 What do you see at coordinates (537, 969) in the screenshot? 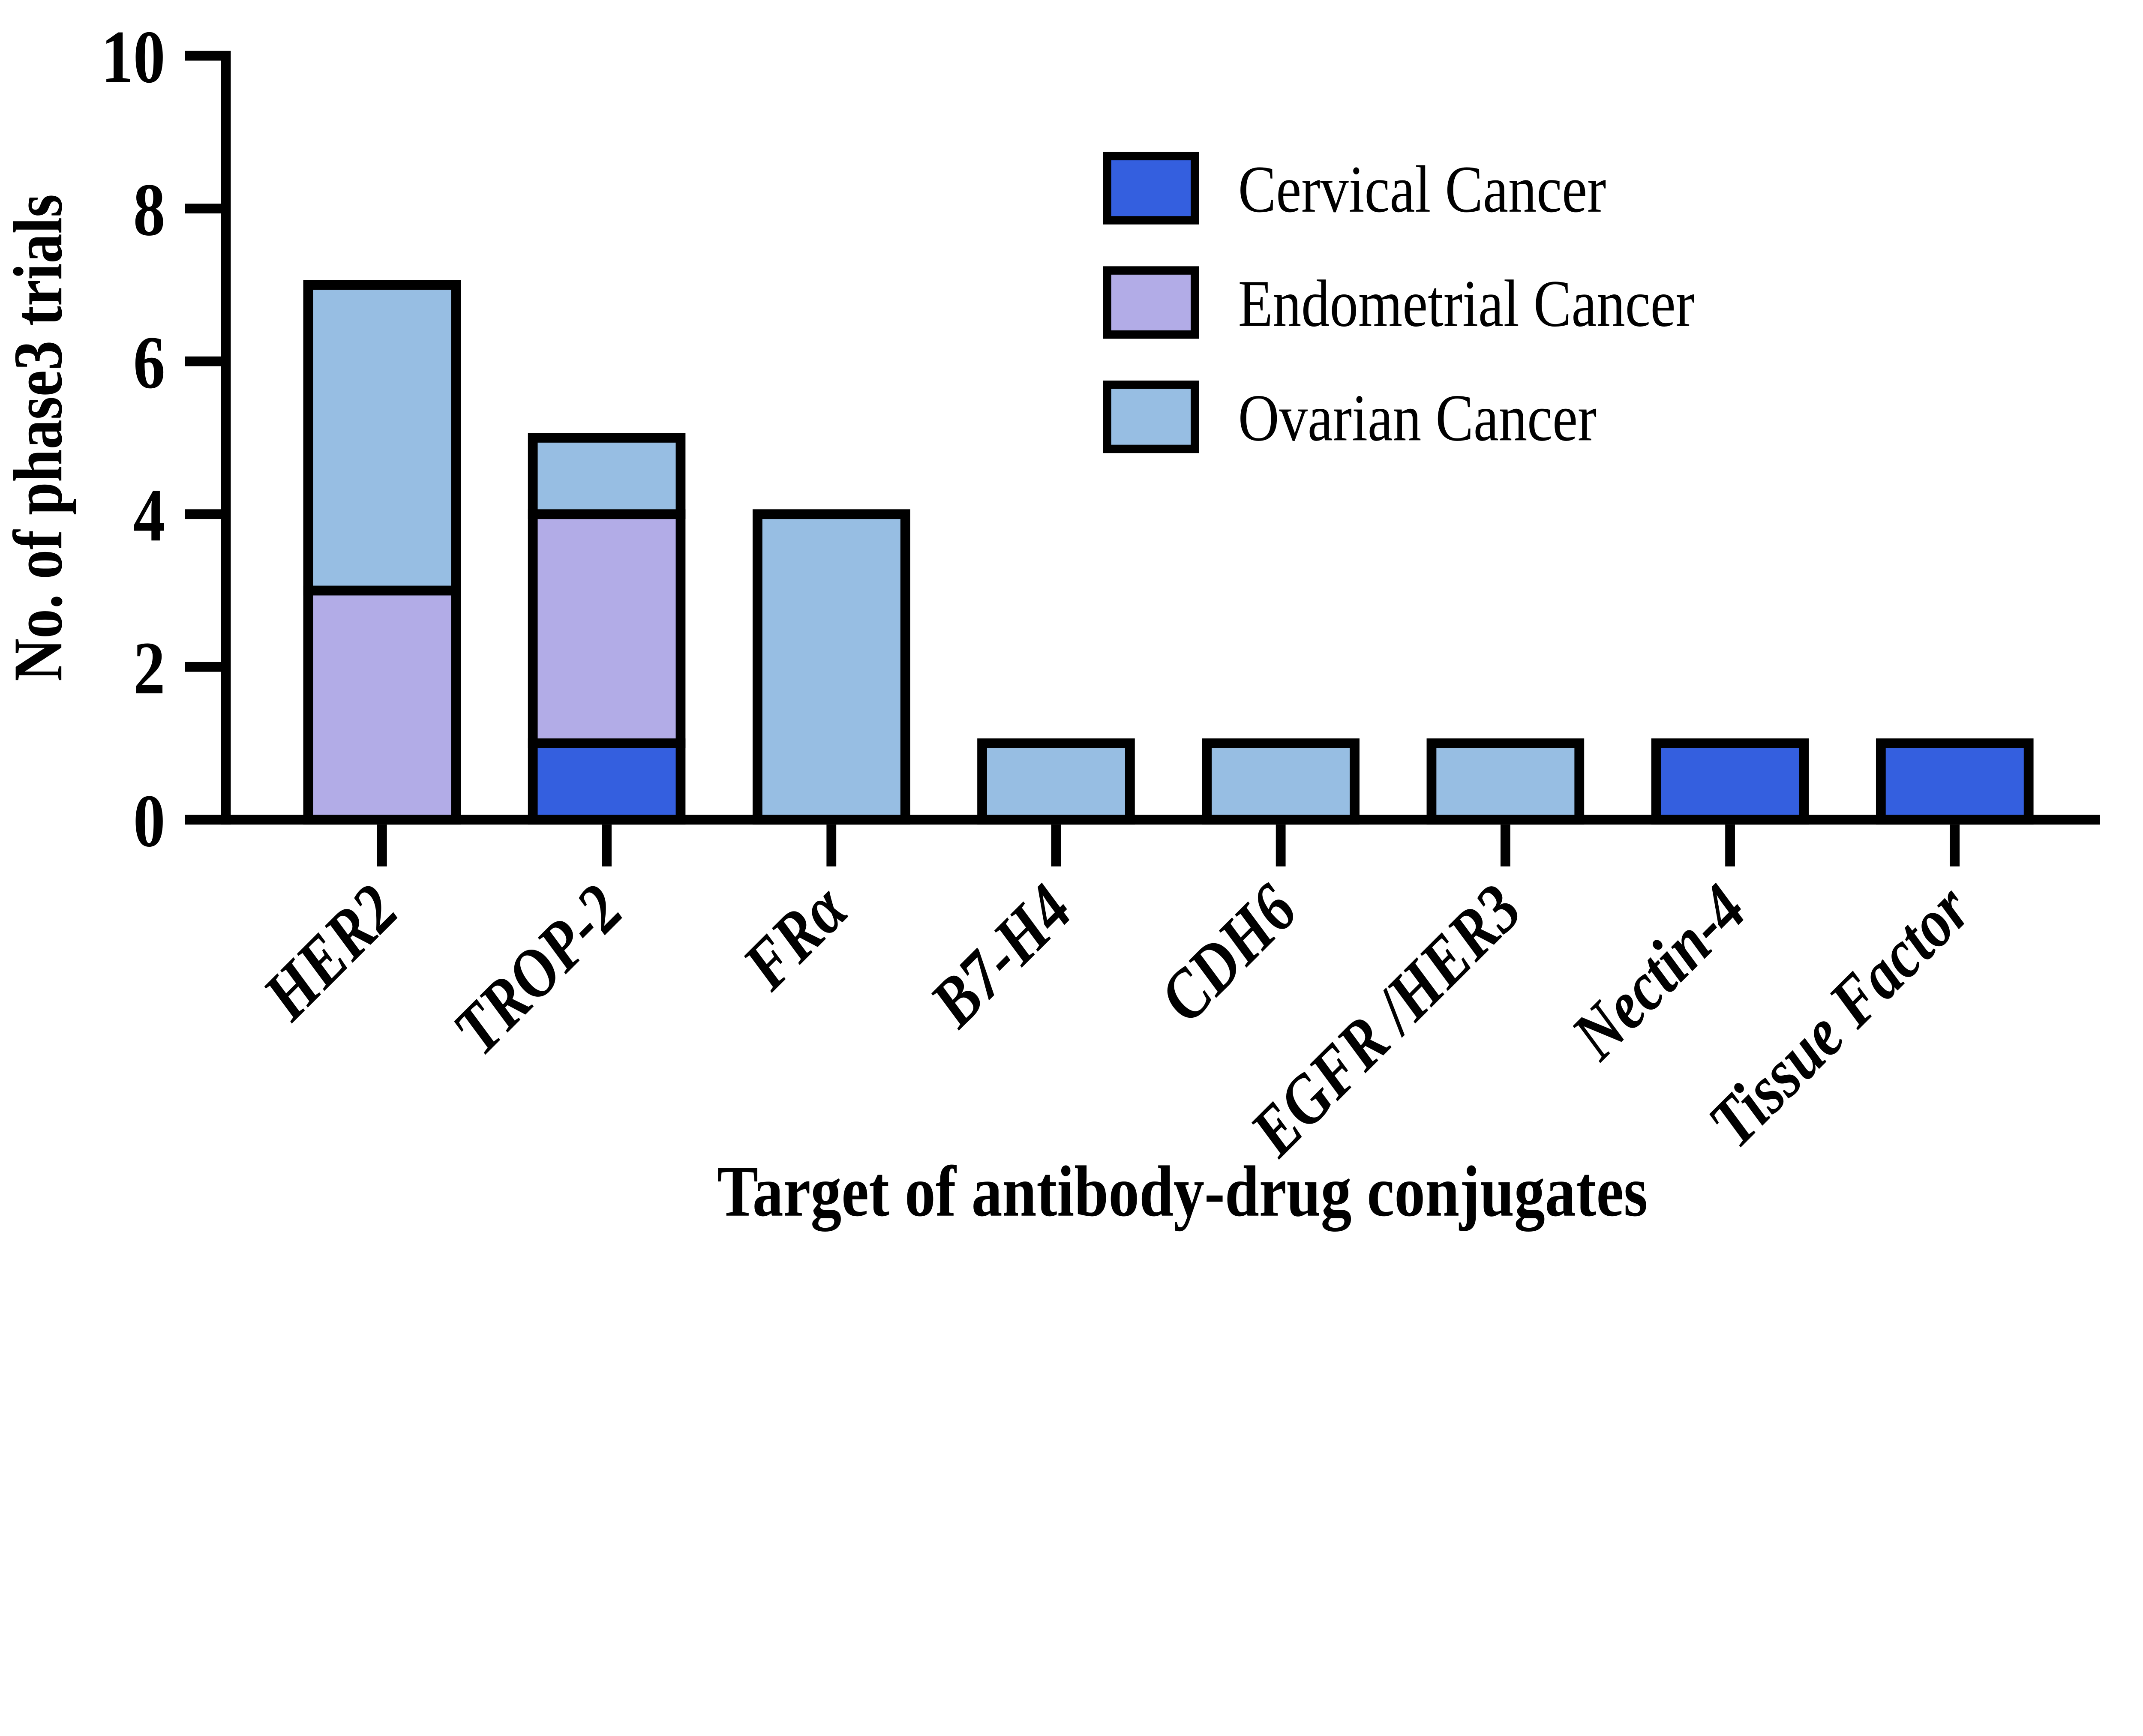
I see `x-category-label: TROP-2` at bounding box center [537, 969].